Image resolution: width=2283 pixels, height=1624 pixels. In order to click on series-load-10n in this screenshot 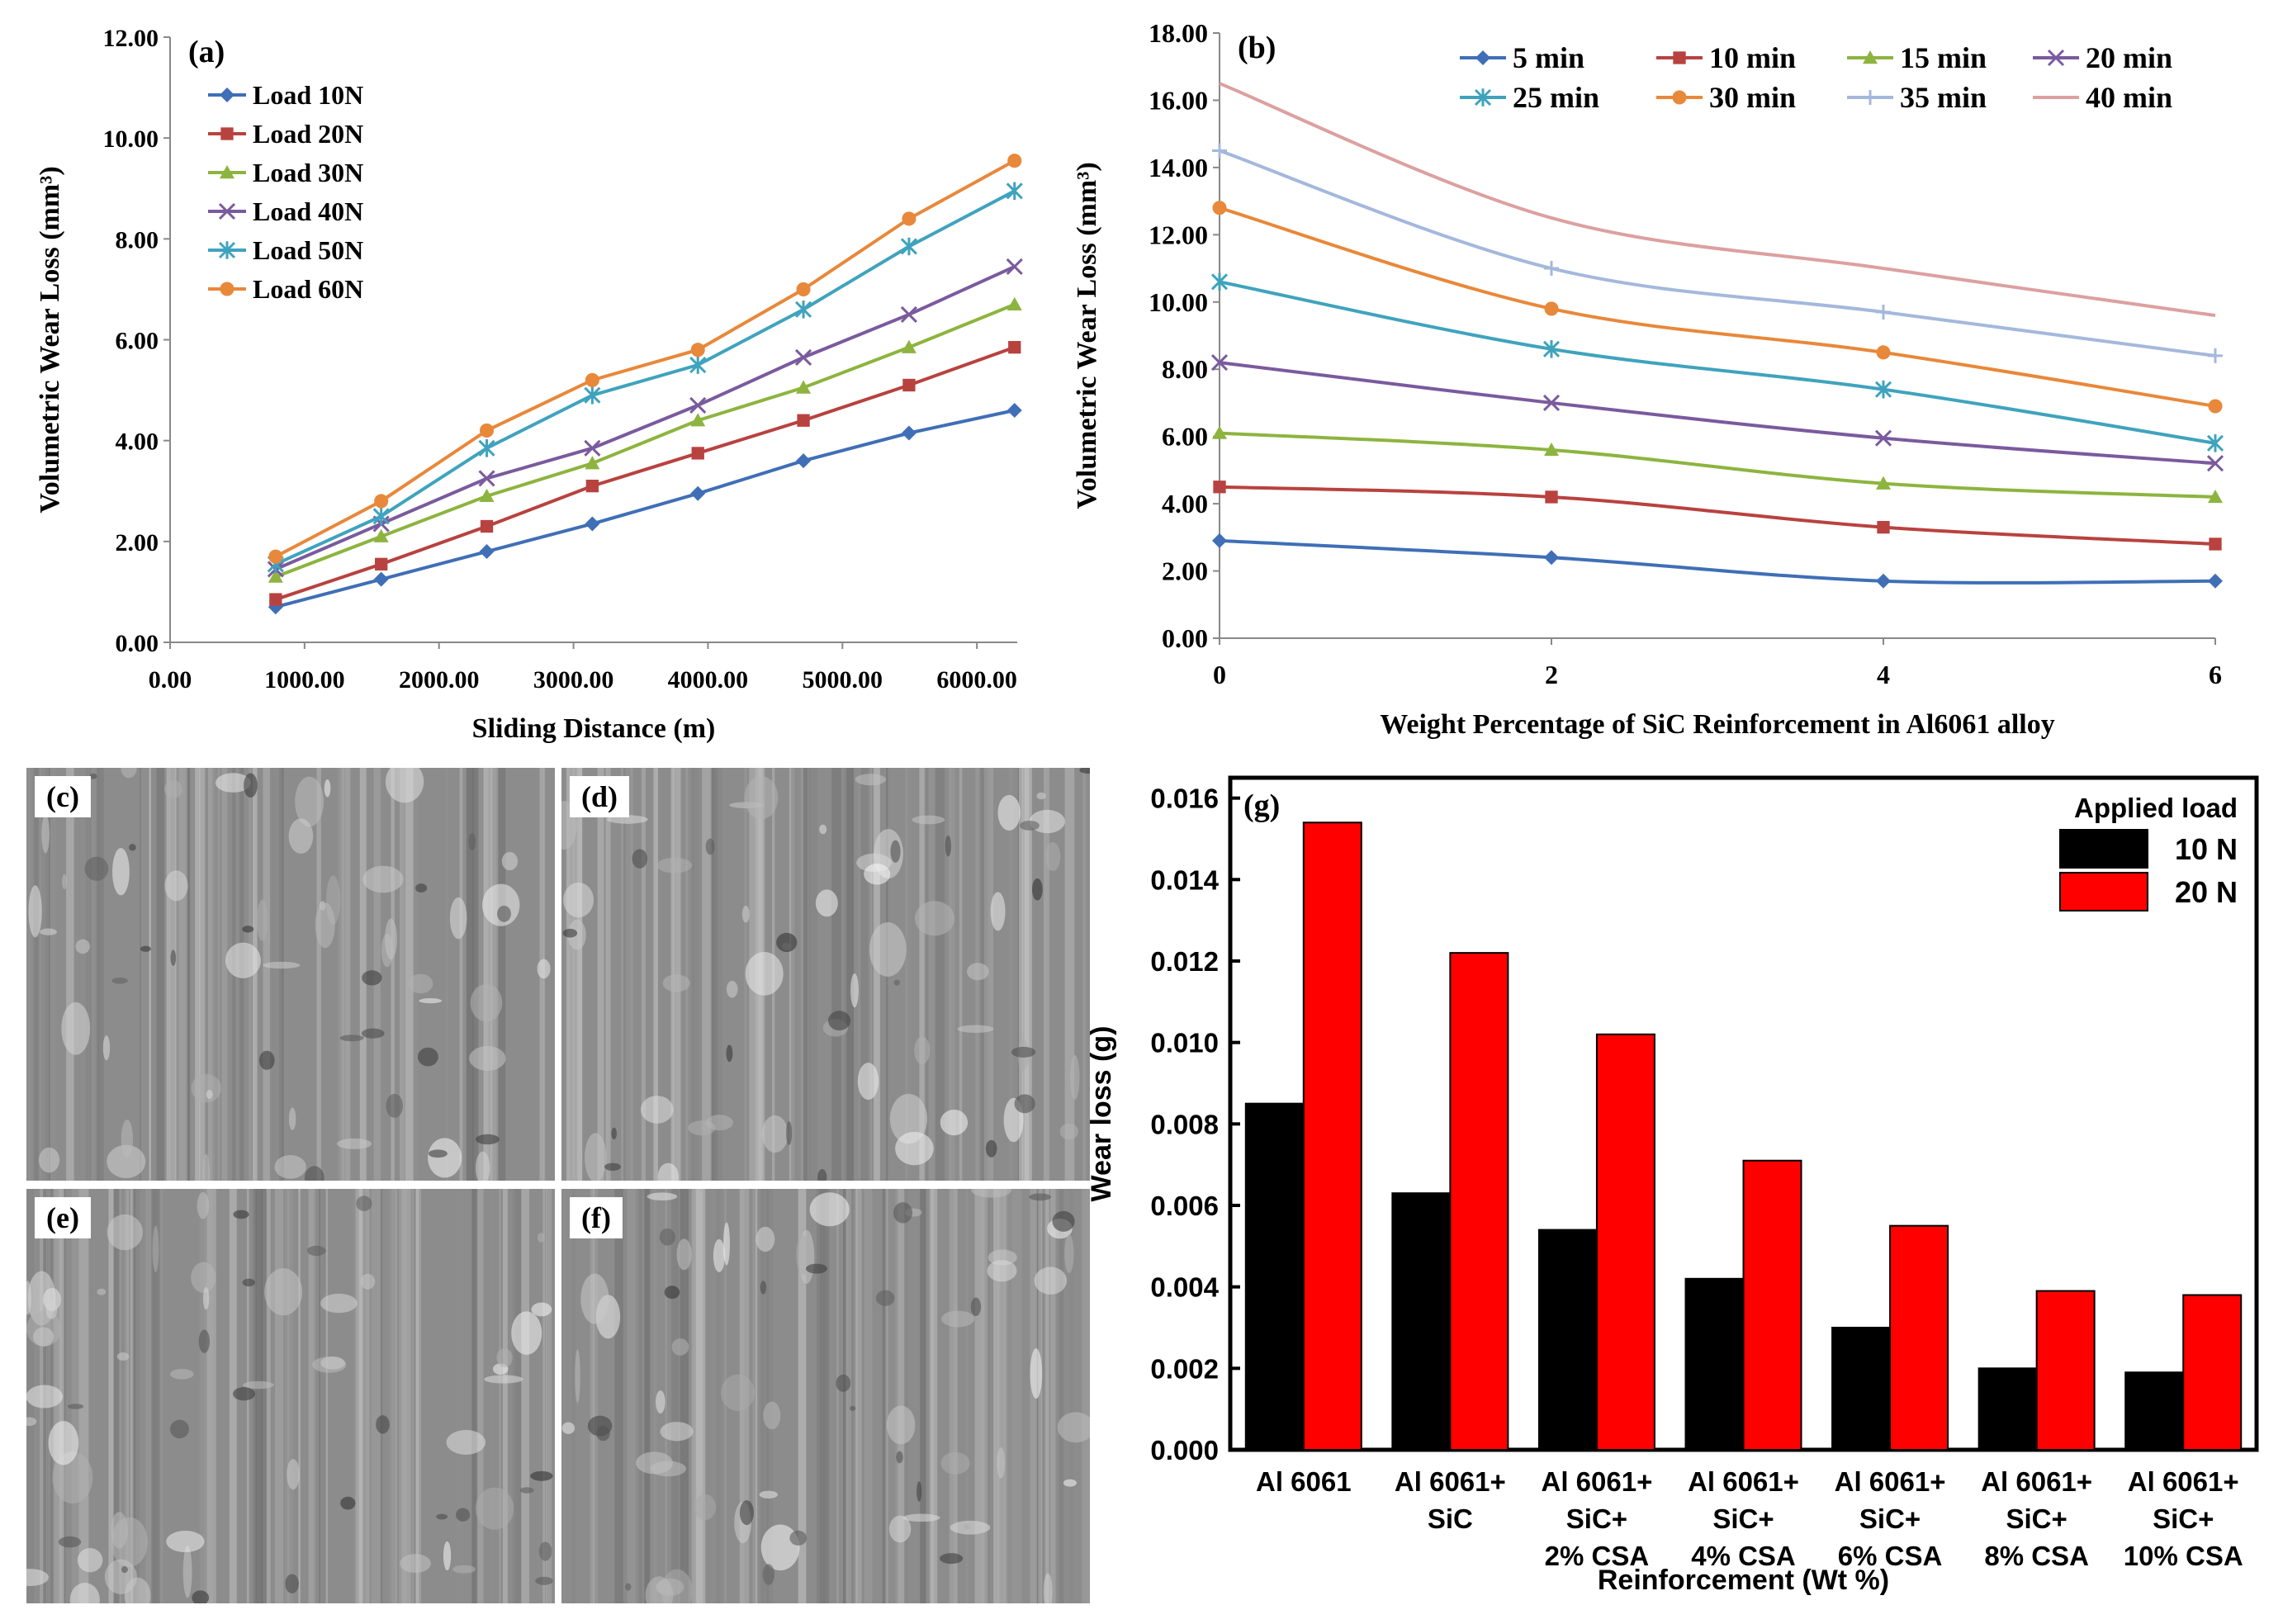, I will do `click(645, 509)`.